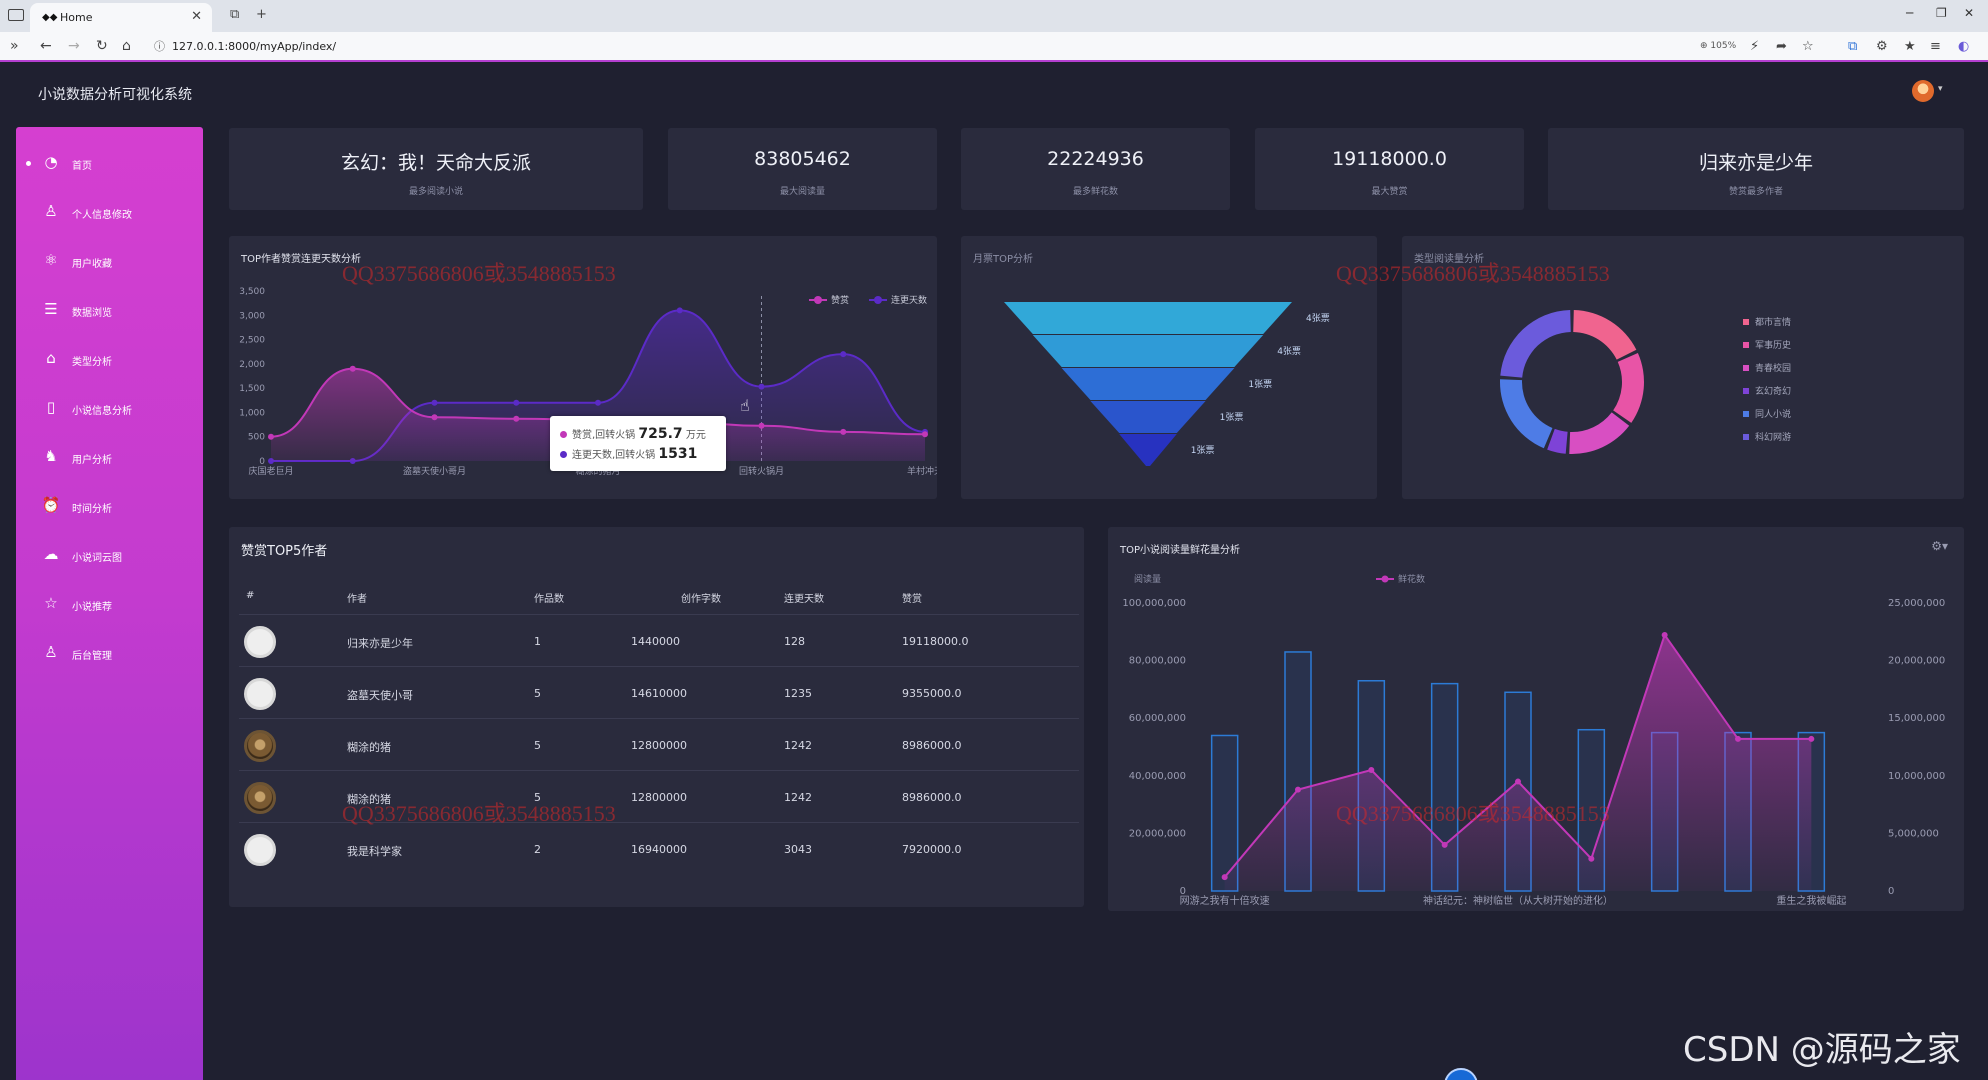 Image resolution: width=1988 pixels, height=1080 pixels. What do you see at coordinates (252, 365) in the screenshot?
I see `y-tick-label: 2,000` at bounding box center [252, 365].